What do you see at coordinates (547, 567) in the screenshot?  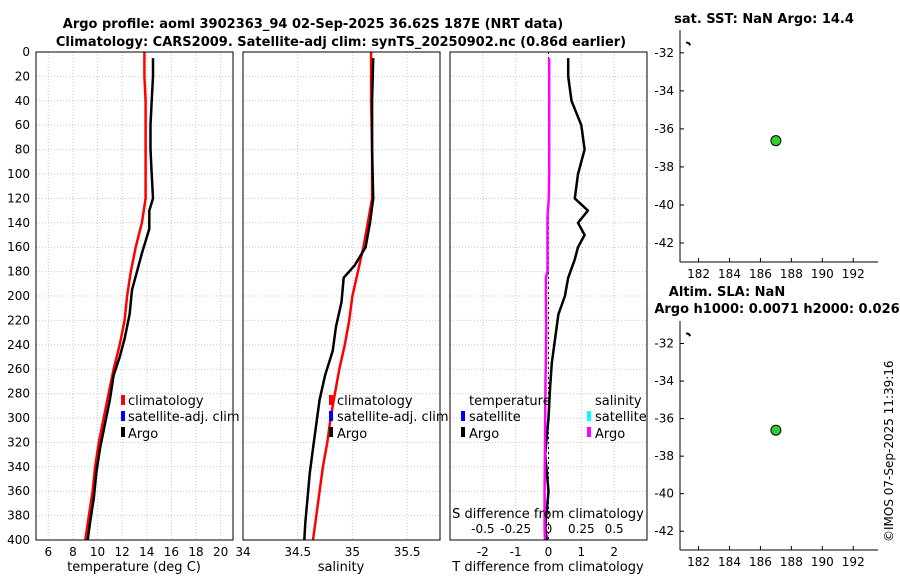 I see `difference-xlabel: T difference from climatology` at bounding box center [547, 567].